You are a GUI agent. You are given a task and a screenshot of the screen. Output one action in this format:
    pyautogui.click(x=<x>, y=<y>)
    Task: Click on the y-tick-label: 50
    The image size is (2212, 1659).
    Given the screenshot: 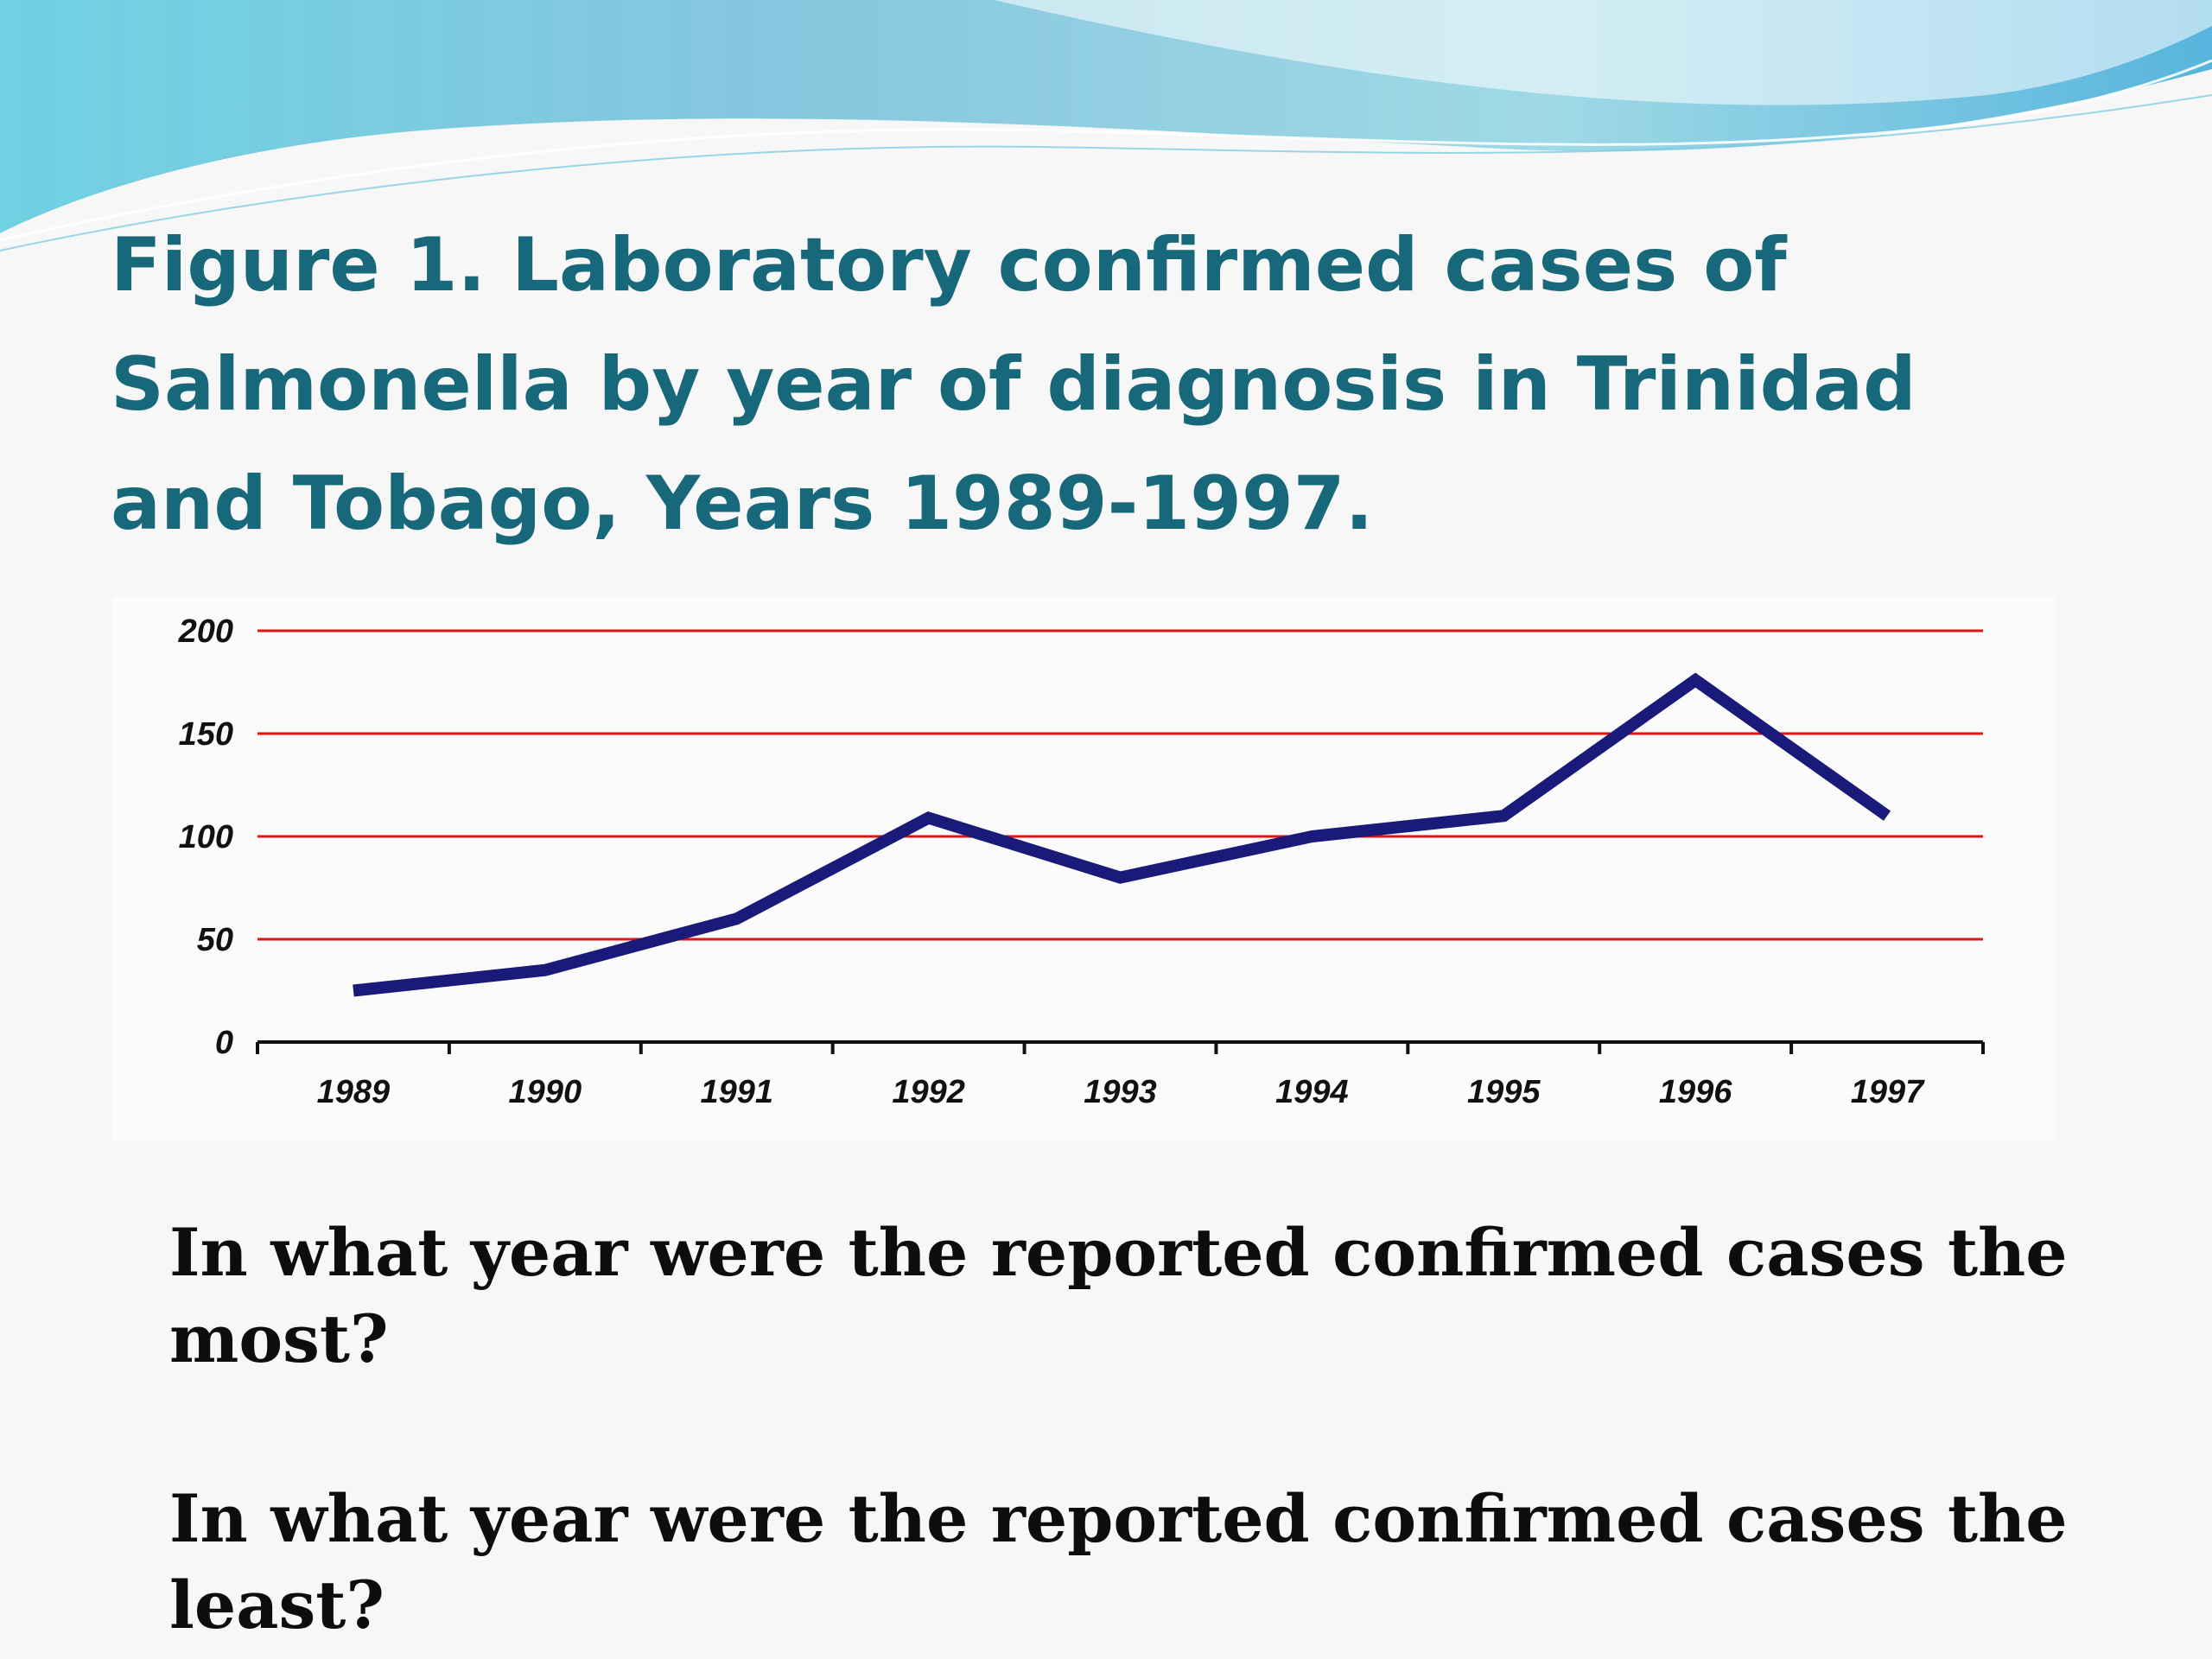 What is the action you would take?
    pyautogui.click(x=215, y=940)
    